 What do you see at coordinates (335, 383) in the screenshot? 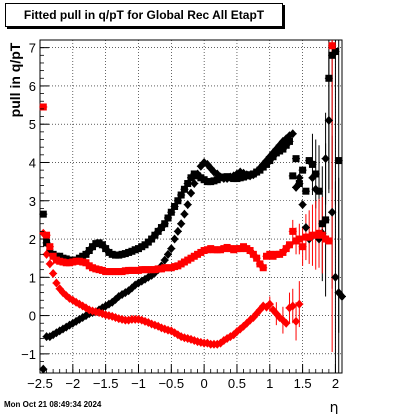
I see `x-tick-label: 2` at bounding box center [335, 383].